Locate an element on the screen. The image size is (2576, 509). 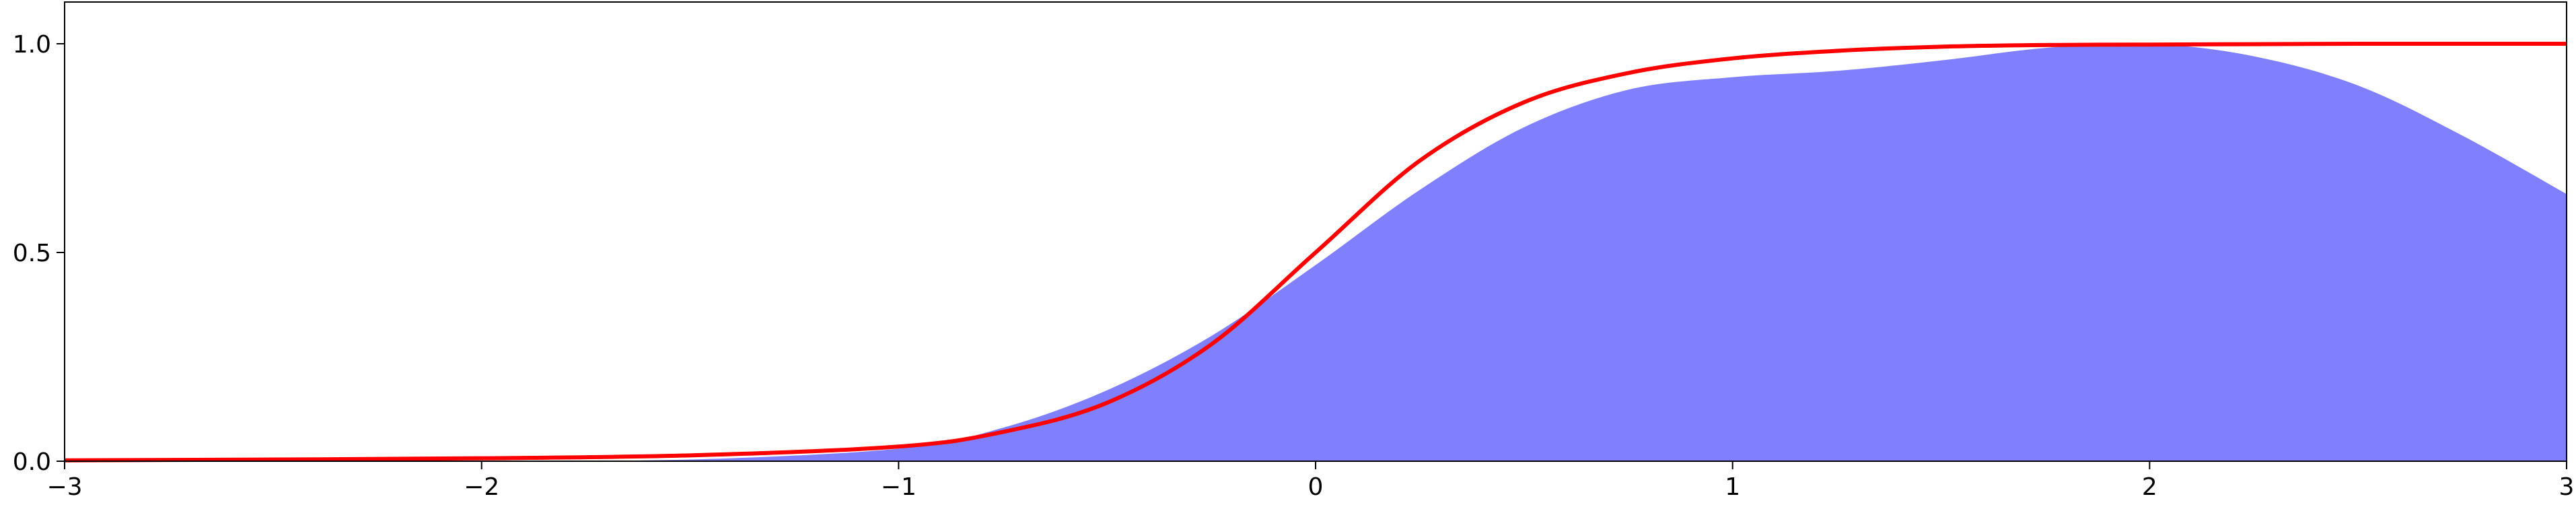
x-tick-label: 1 is located at coordinates (1732, 487).